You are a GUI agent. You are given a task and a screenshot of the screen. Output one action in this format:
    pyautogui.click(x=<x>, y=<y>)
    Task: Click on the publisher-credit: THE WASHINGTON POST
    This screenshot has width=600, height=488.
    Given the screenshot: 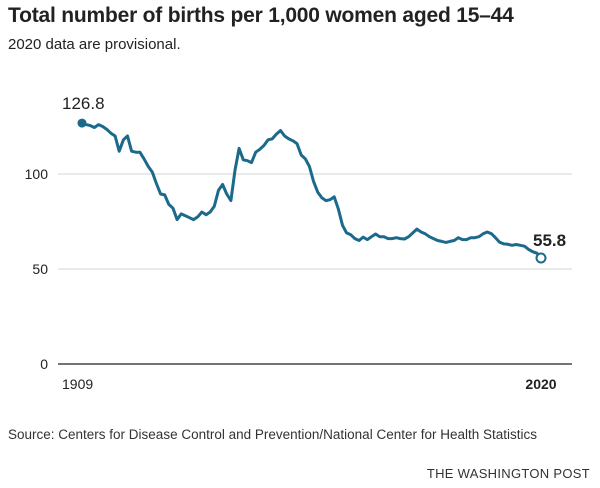 What is the action you would take?
    pyautogui.click(x=508, y=473)
    